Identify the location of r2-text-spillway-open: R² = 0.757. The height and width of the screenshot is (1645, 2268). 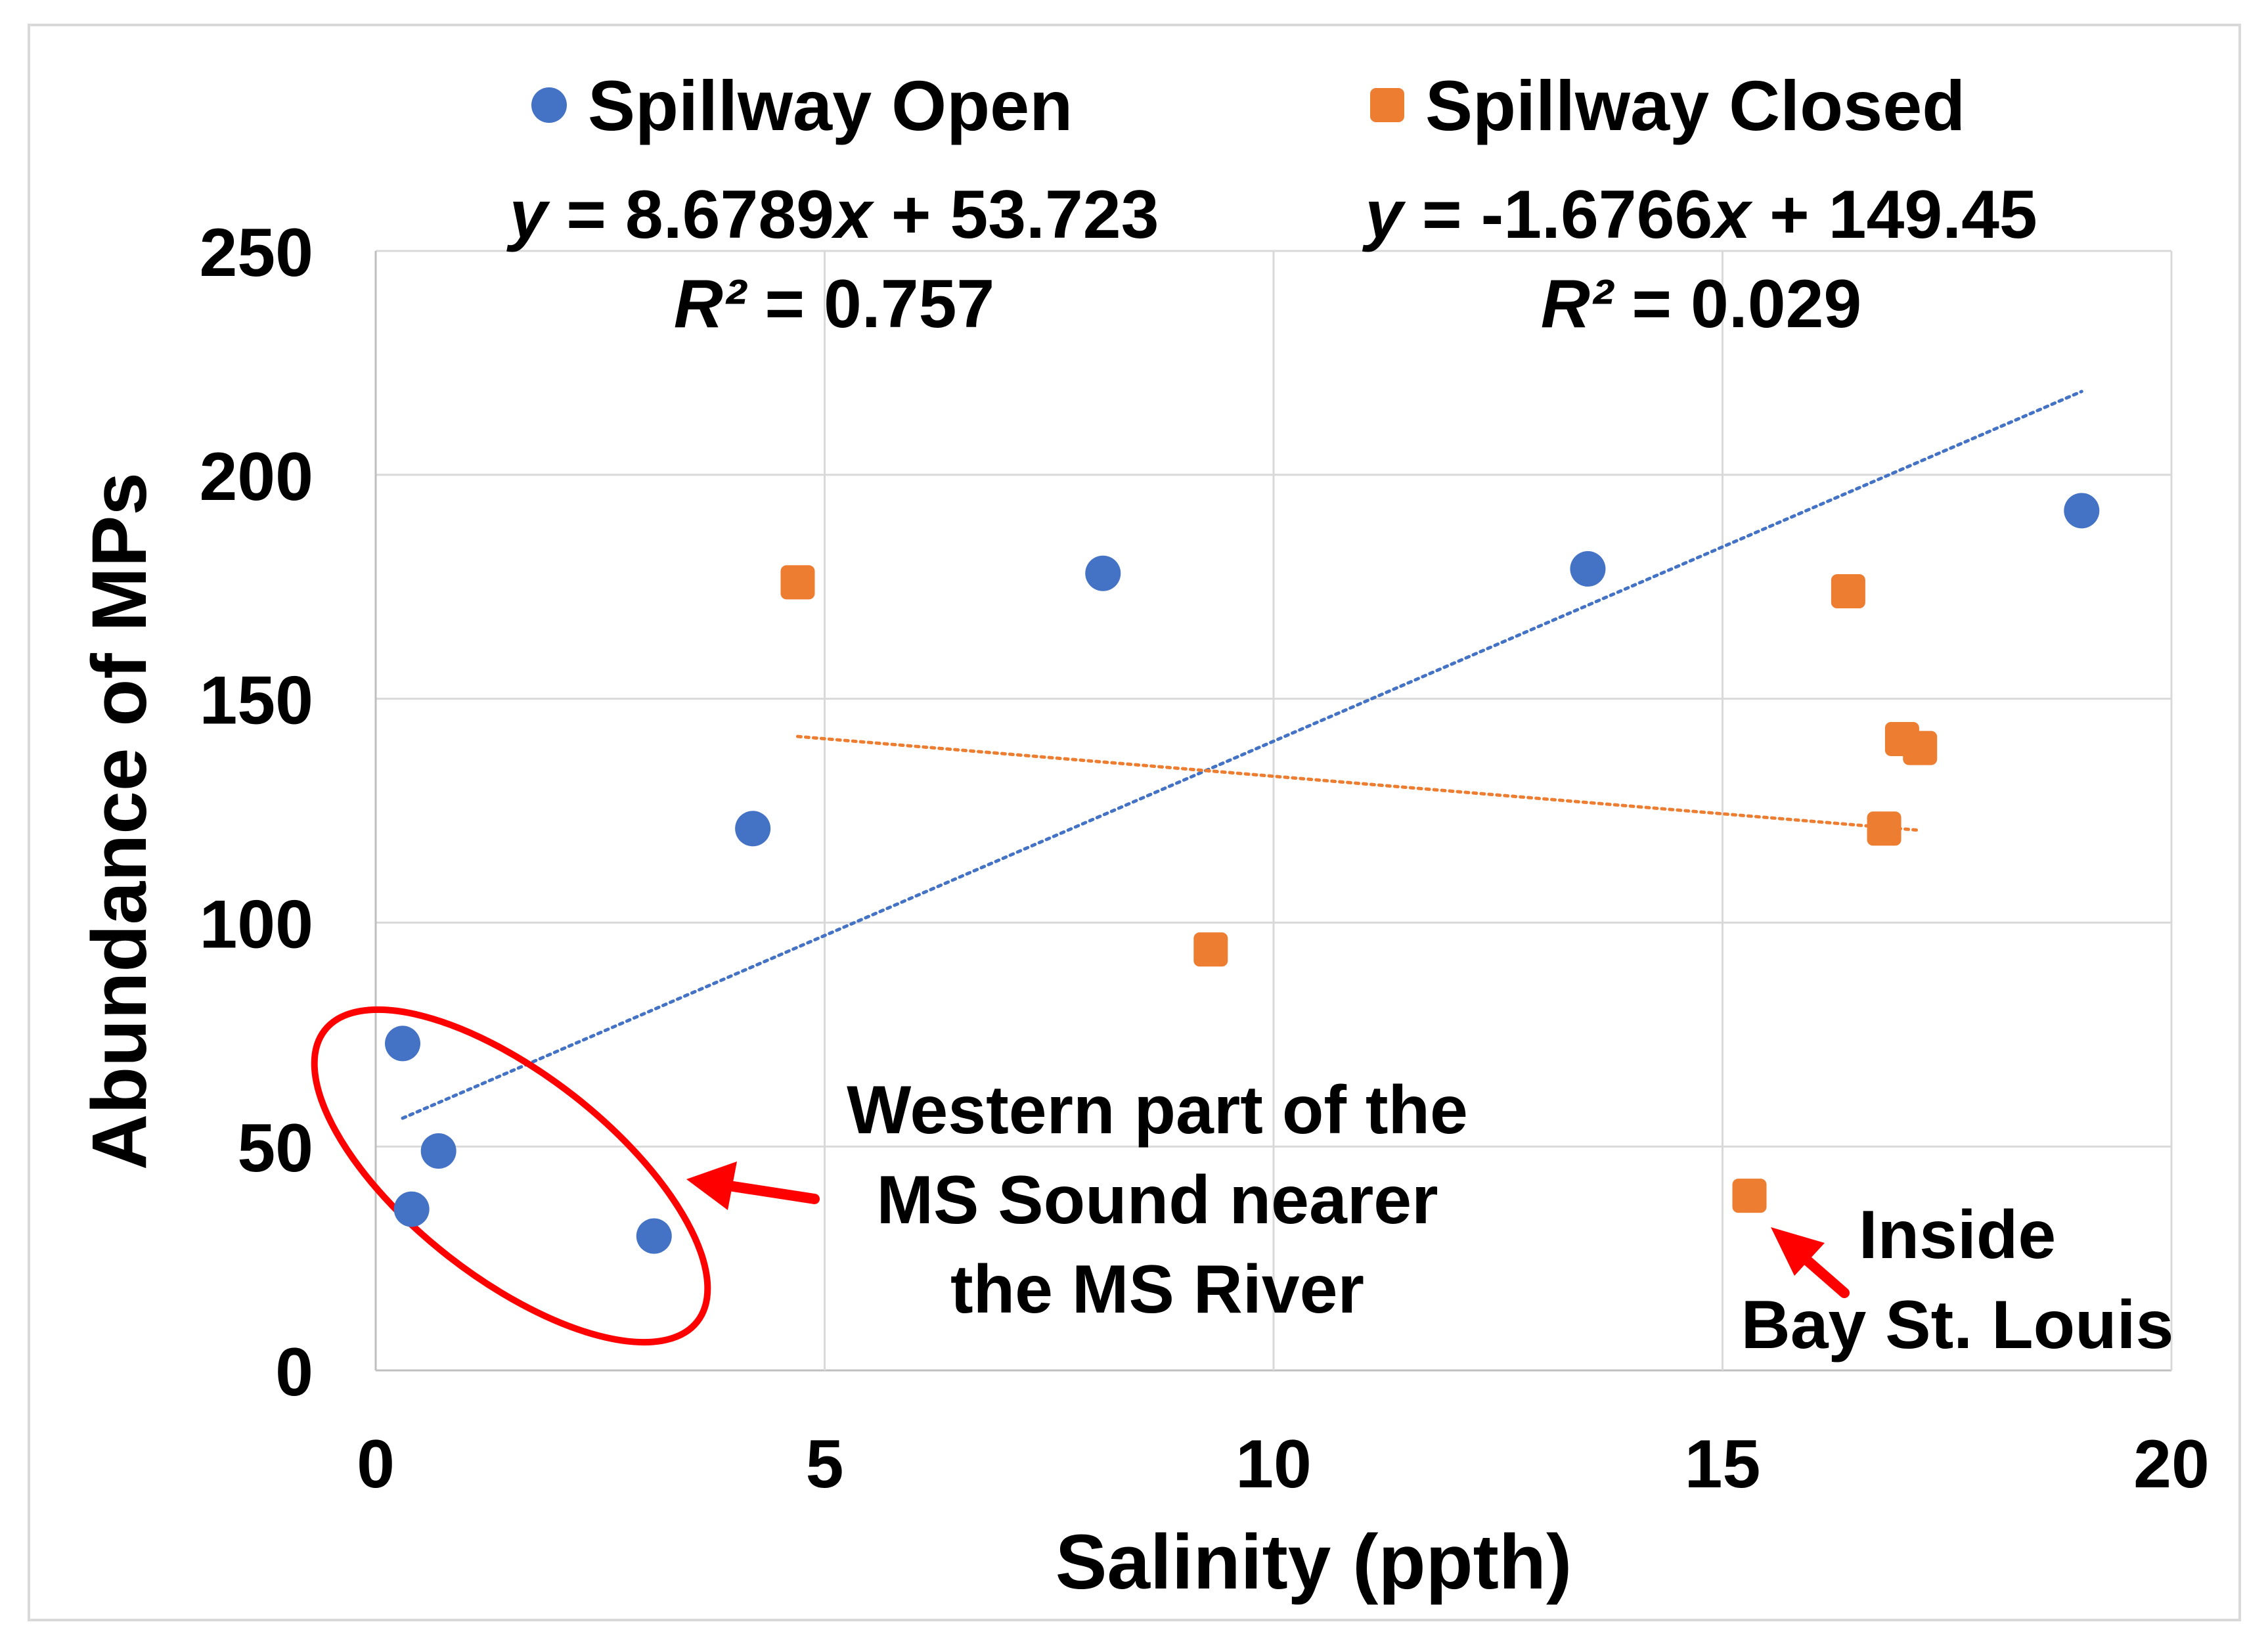
(834, 304).